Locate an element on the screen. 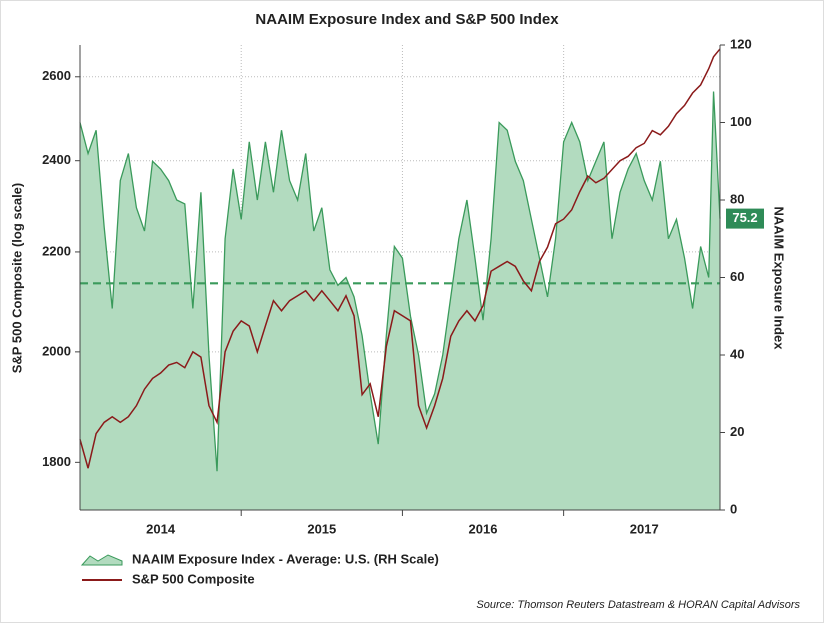 Image resolution: width=824 pixels, height=623 pixels. y2-axis-label: NAAIM Exposure Index is located at coordinates (779, 278).